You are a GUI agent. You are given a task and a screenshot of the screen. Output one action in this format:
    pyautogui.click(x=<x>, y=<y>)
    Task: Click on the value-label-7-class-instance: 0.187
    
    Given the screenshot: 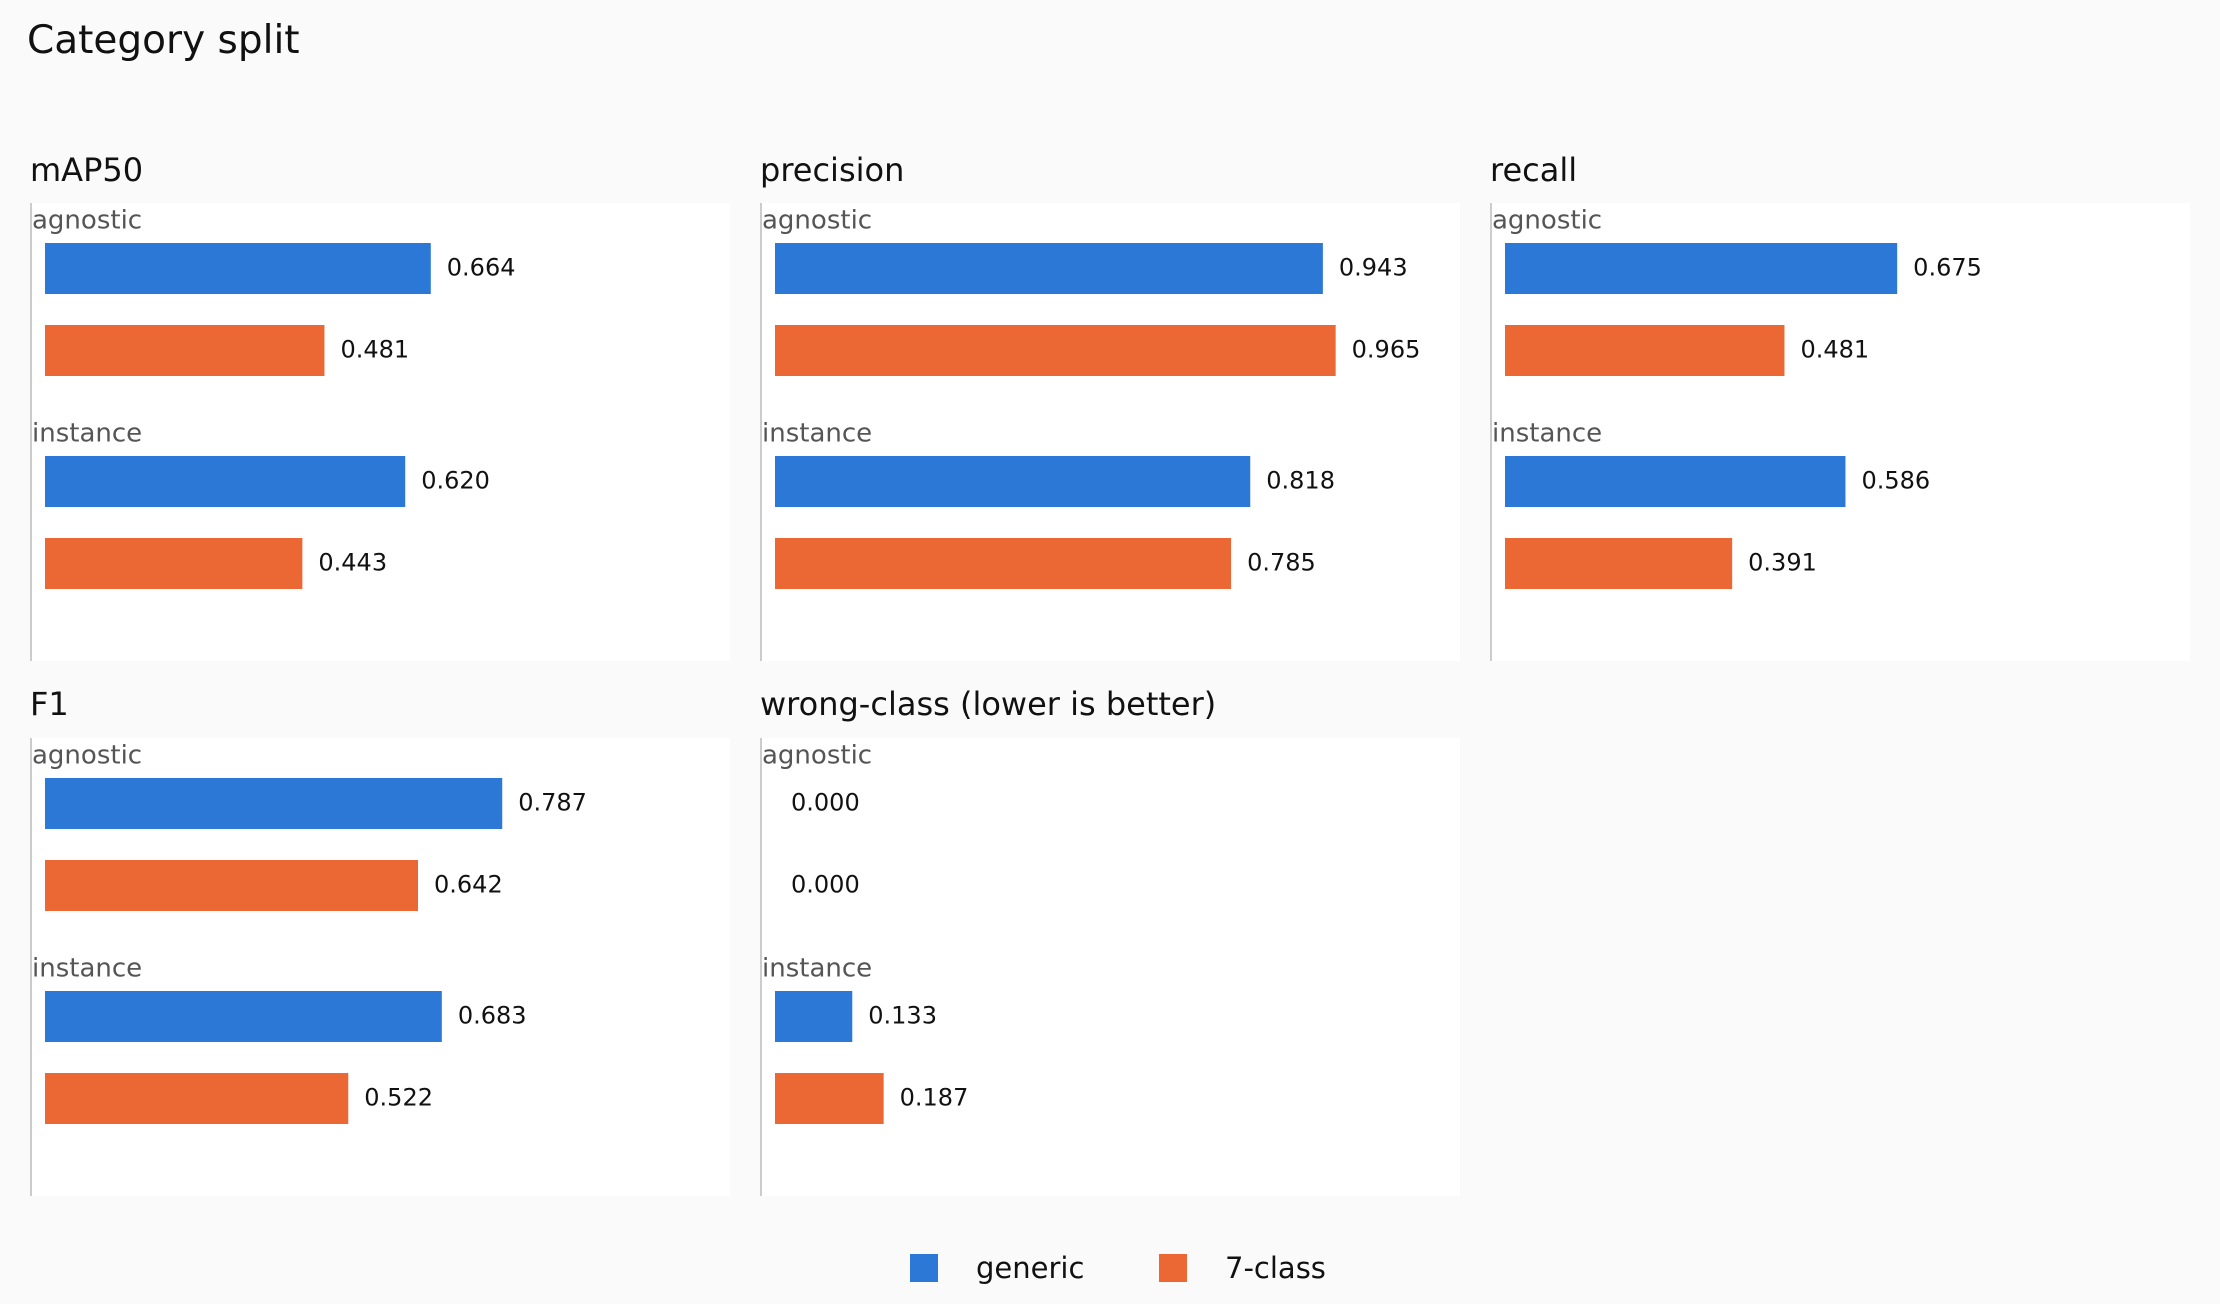 What is the action you would take?
    pyautogui.click(x=934, y=1098)
    